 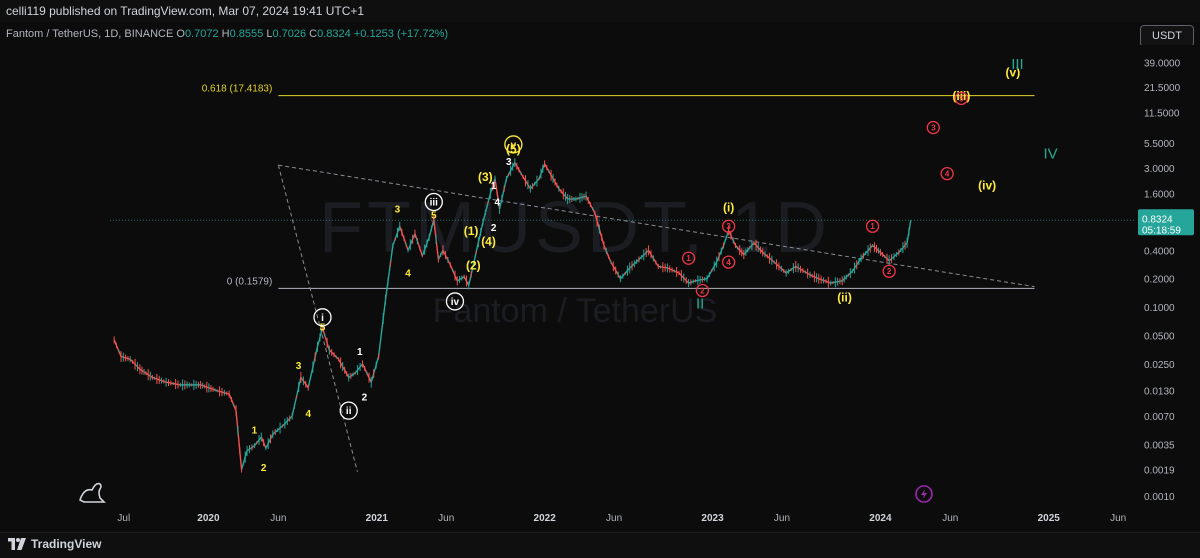 What do you see at coordinates (180, 34) in the screenshot?
I see `open-key: O` at bounding box center [180, 34].